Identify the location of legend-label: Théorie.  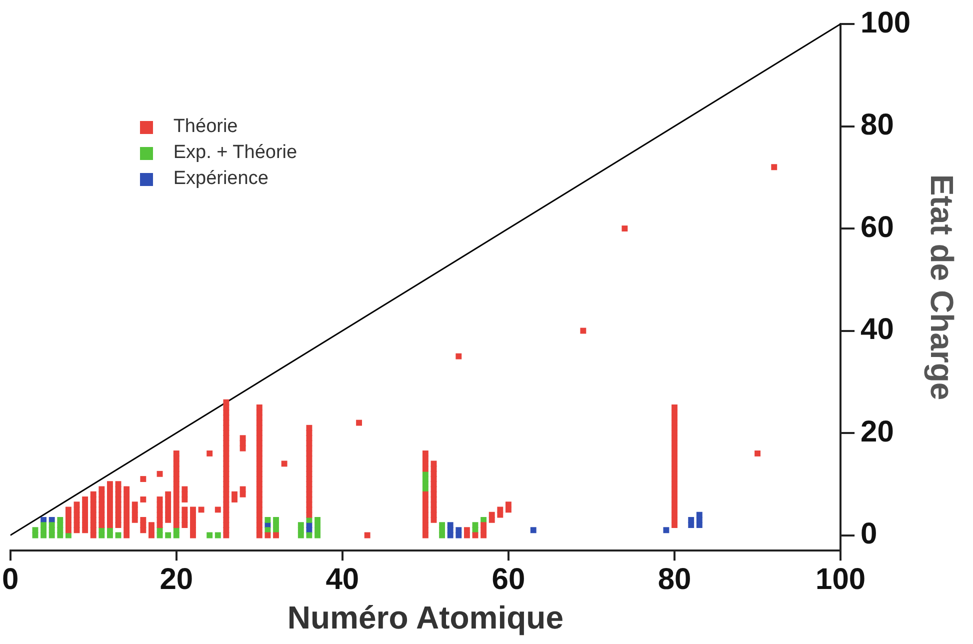
(205, 127).